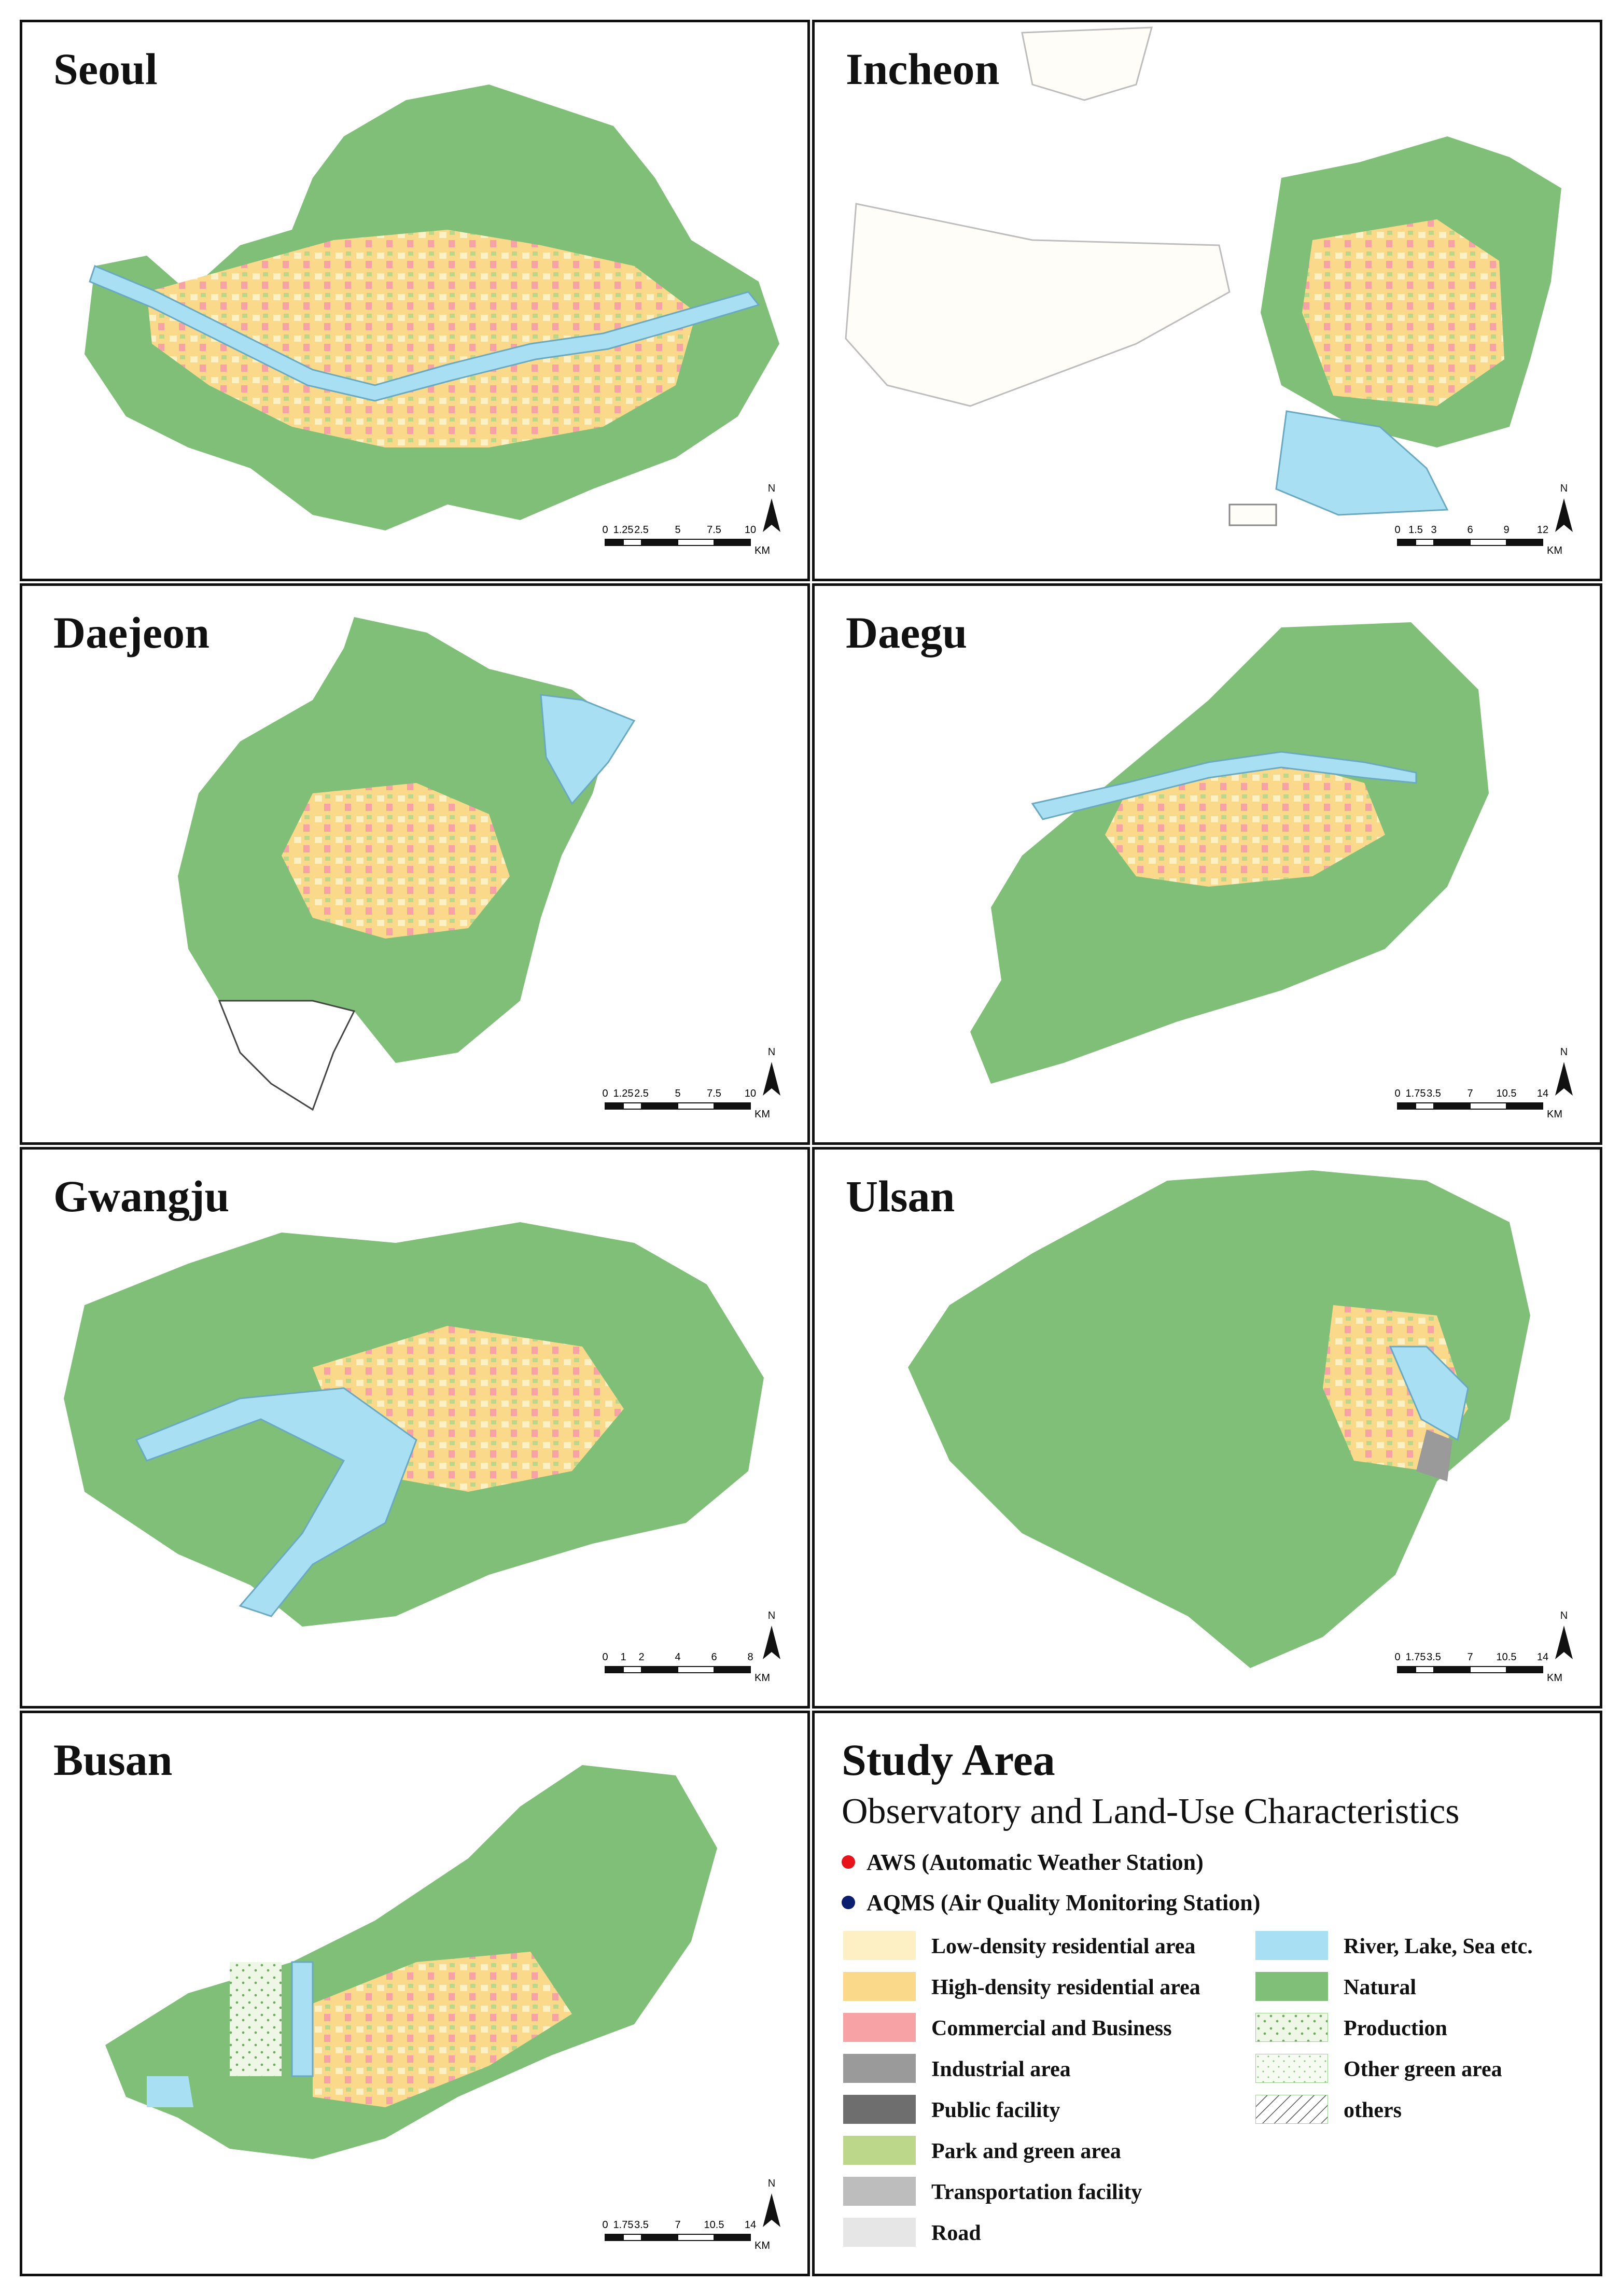 The height and width of the screenshot is (2296, 1621). I want to click on legend-aqms: AQMS (Air Quality Monitoring Station), so click(1051, 1902).